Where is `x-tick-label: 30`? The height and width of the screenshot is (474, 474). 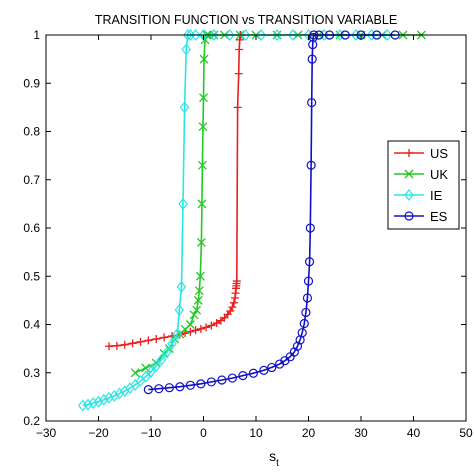 x-tick-label: 30 is located at coordinates (361, 433).